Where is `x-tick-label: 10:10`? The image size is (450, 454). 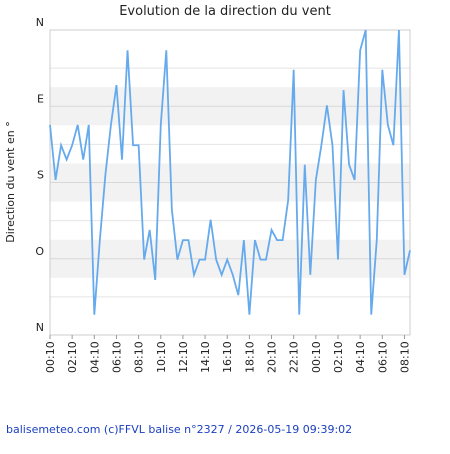 x-tick-label: 10:10 is located at coordinates (161, 357).